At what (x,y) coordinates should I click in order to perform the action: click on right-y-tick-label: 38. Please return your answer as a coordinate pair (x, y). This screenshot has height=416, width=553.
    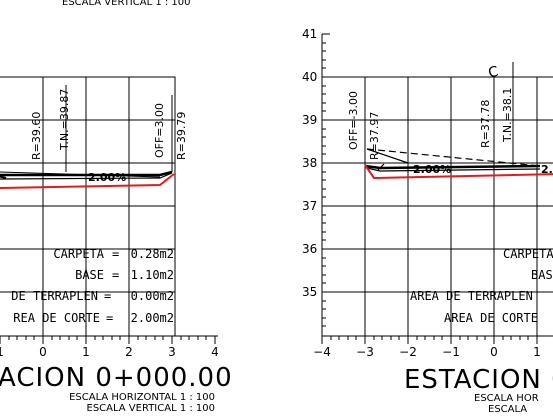
    Looking at the image, I should click on (309, 163).